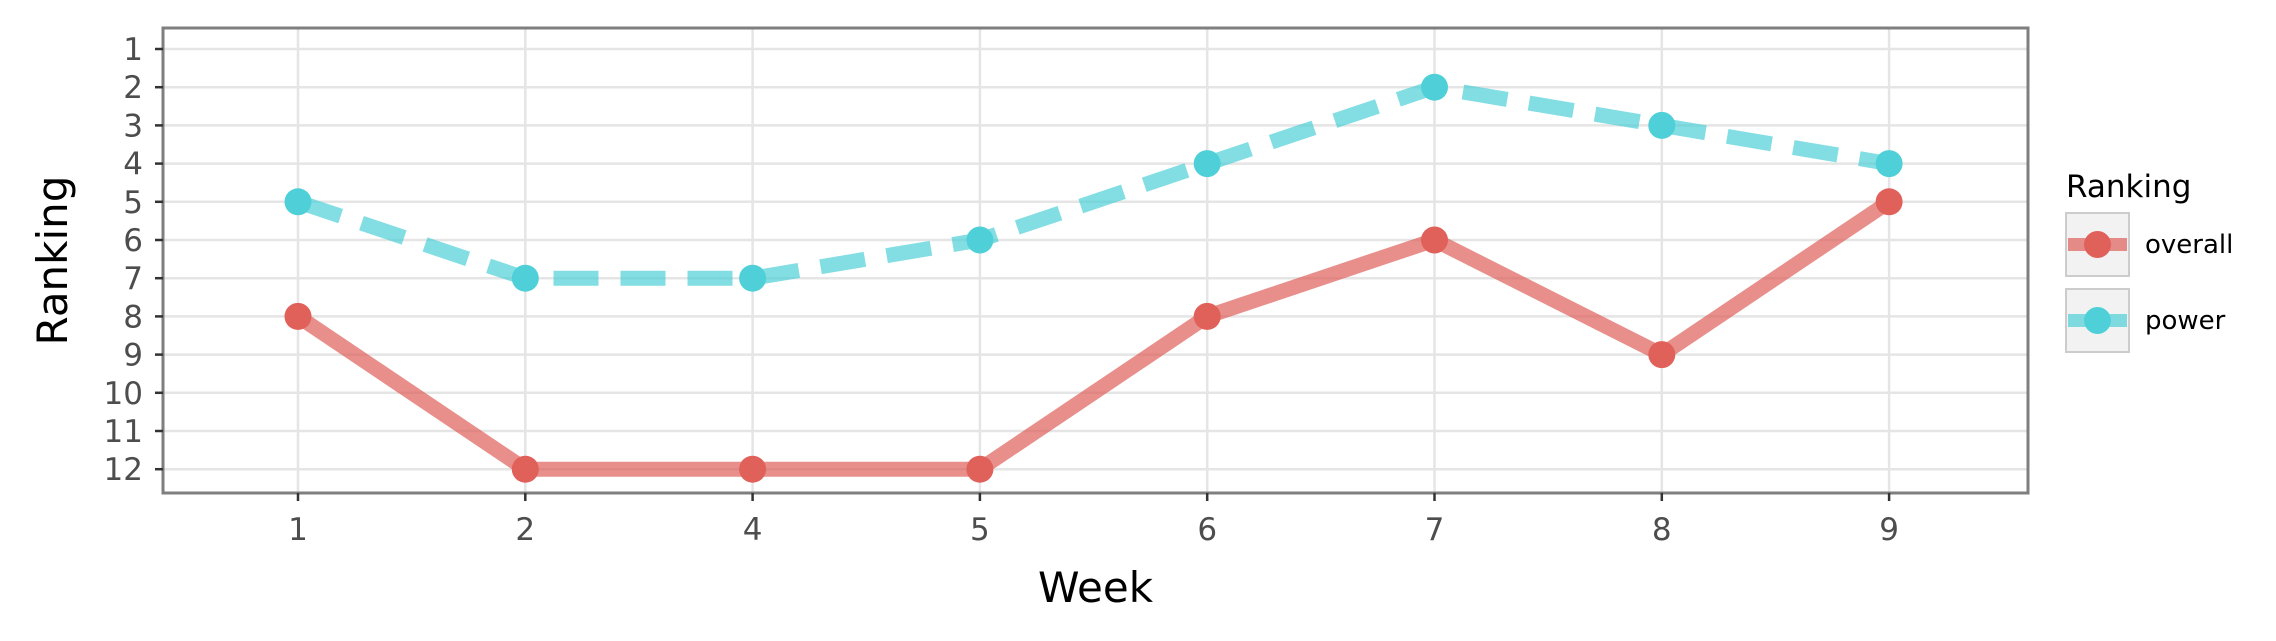 The width and height of the screenshot is (2276, 641). What do you see at coordinates (133, 126) in the screenshot?
I see `y-tick-label: 3` at bounding box center [133, 126].